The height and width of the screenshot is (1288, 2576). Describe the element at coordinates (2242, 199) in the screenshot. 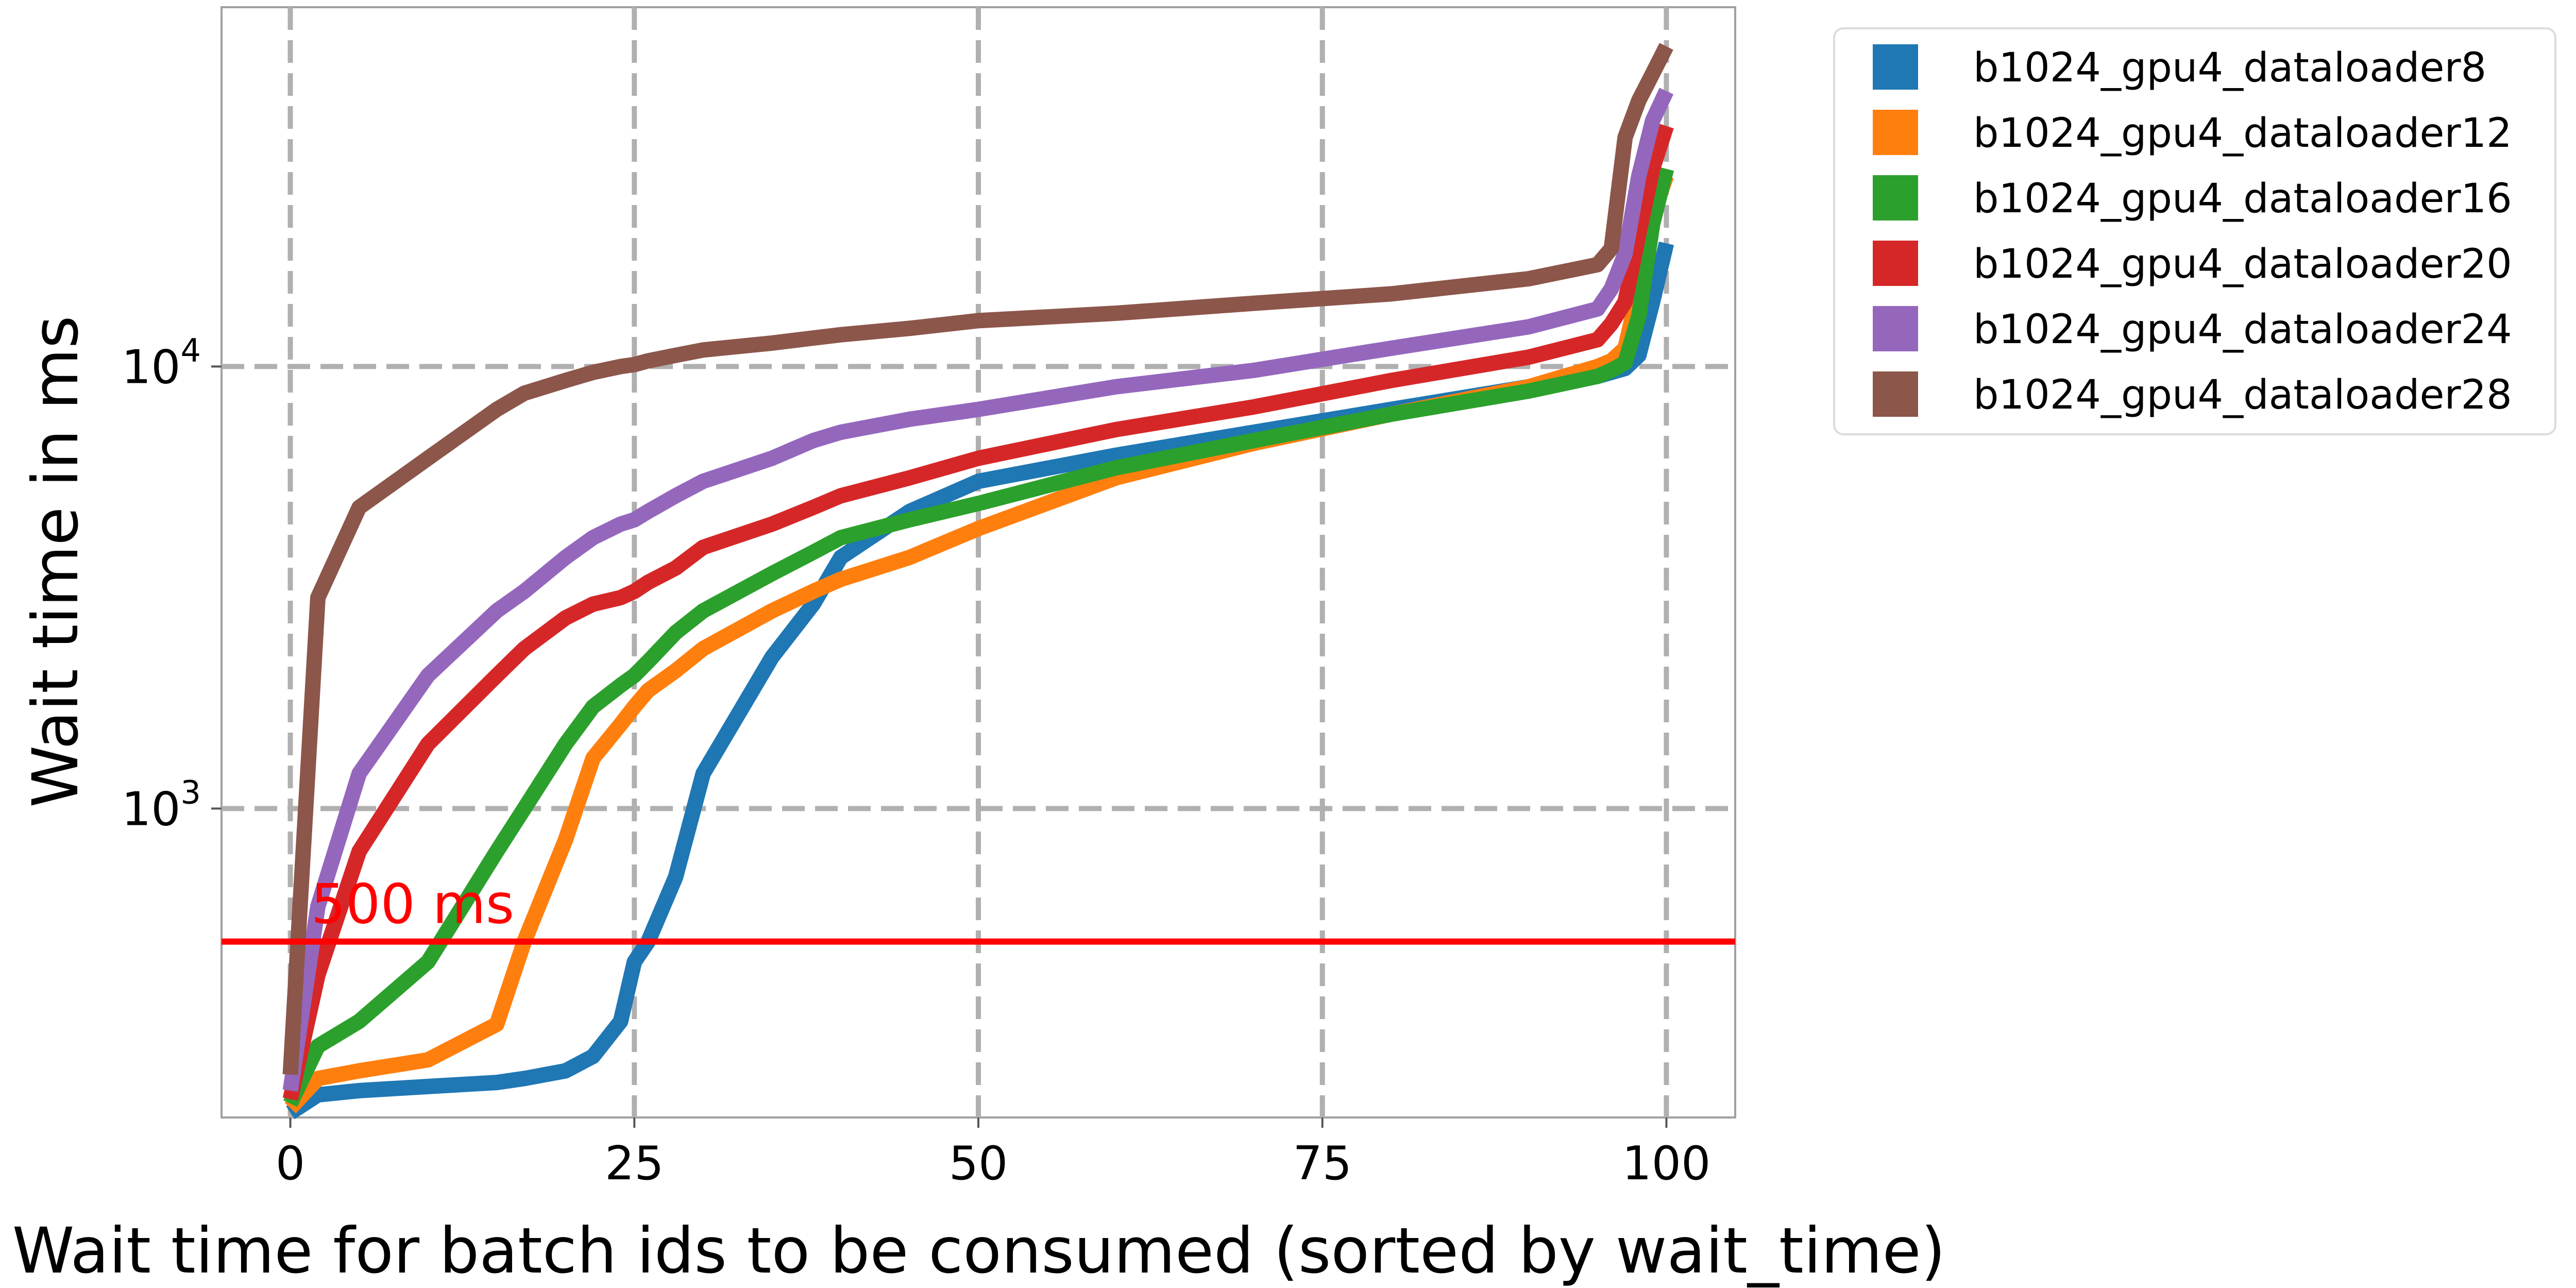

I see `legend-label: b1024_gpu4_dataloader16` at that location.